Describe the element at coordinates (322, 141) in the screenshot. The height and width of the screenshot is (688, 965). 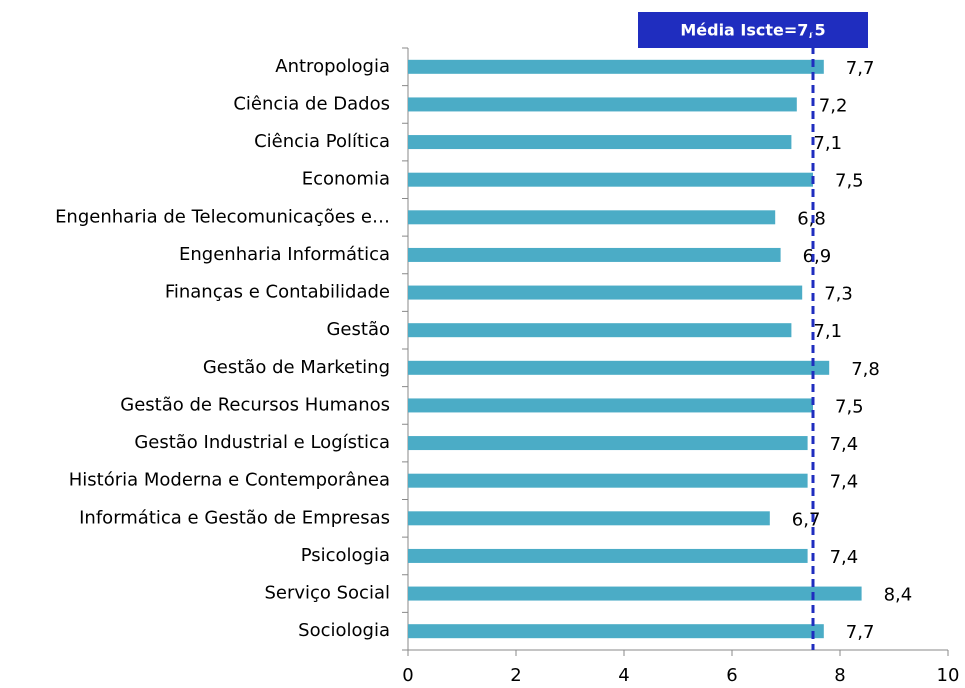
I see `category-label: Ciência Política` at that location.